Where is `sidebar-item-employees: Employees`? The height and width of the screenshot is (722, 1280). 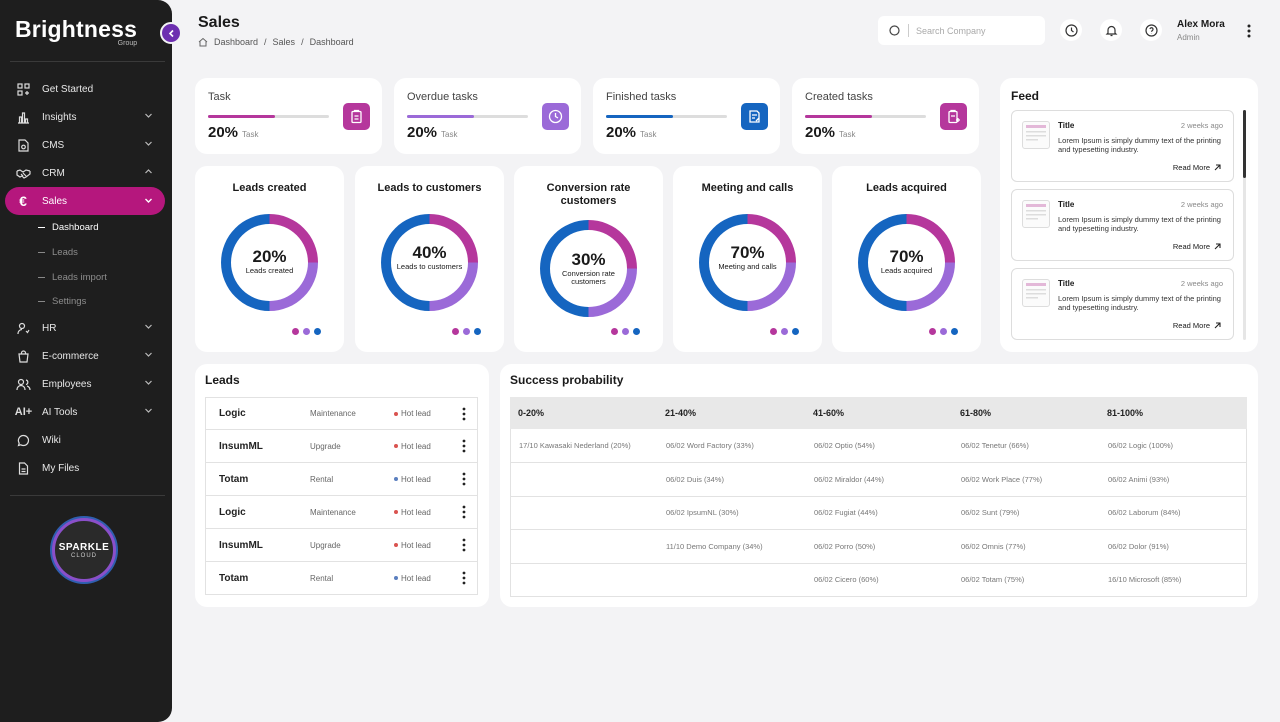
sidebar-item-employees: Employees is located at coordinates (85, 384).